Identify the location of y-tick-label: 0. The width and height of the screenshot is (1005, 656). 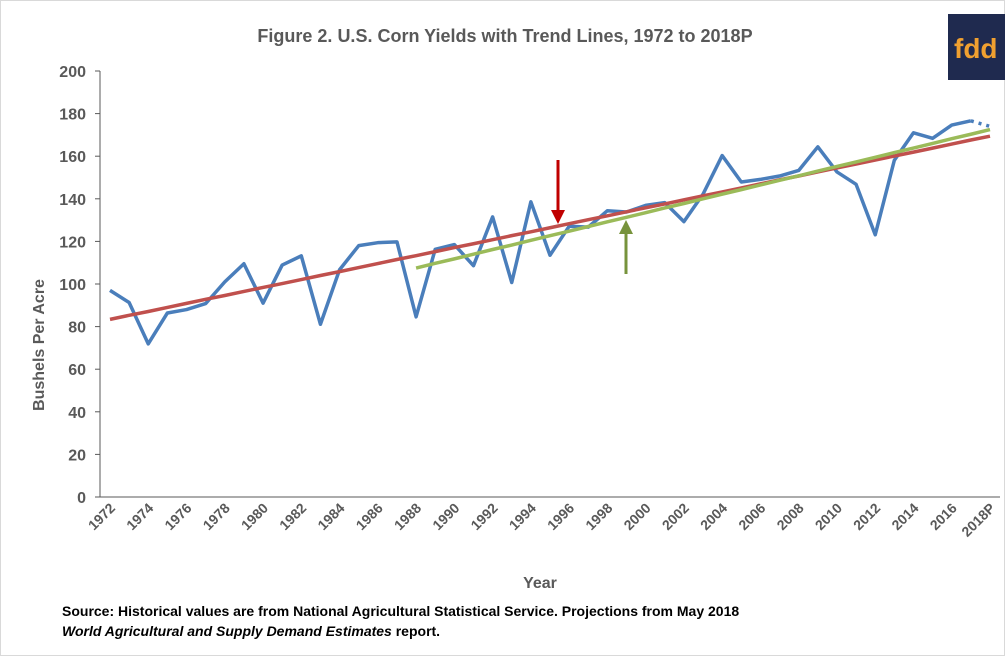
(81, 498).